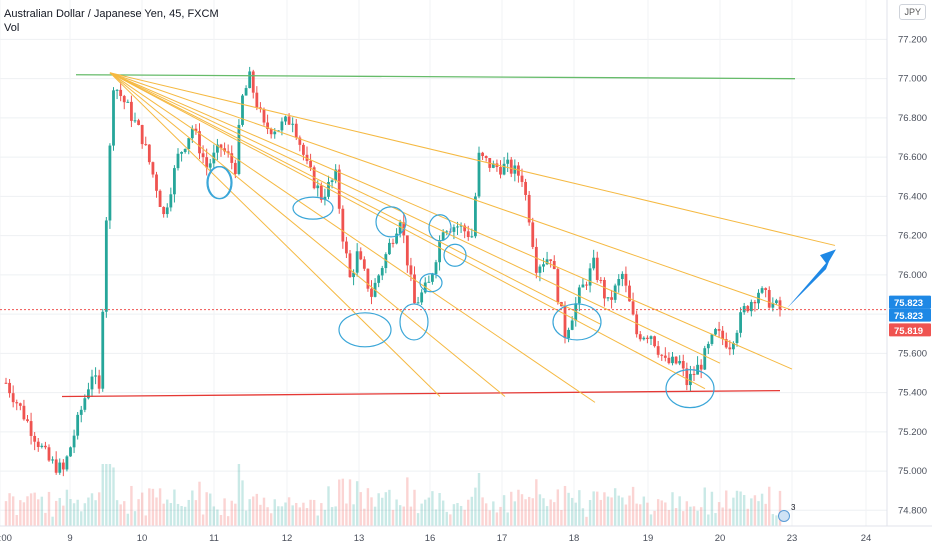 The width and height of the screenshot is (932, 555). What do you see at coordinates (912, 12) in the screenshot?
I see `currency-selector: JPY` at bounding box center [912, 12].